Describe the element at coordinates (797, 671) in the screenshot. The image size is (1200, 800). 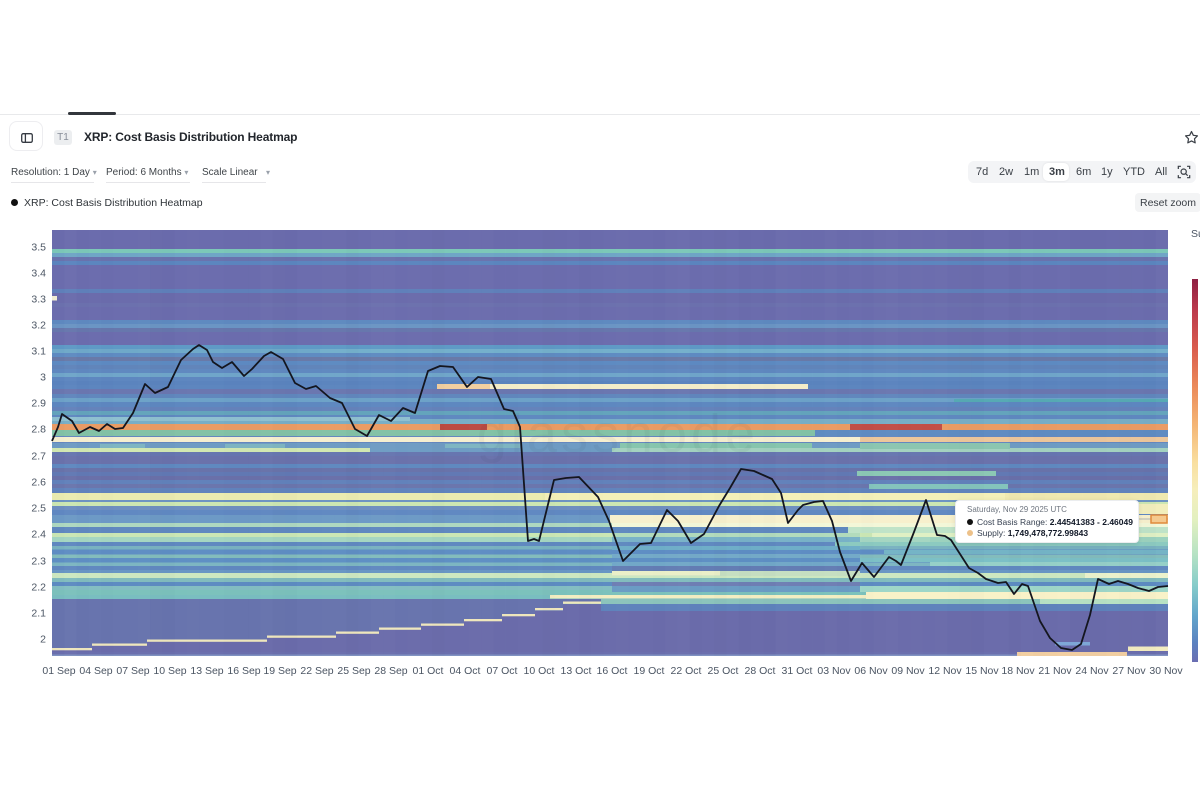
I see `svg-text: 31 Oct` at that location.